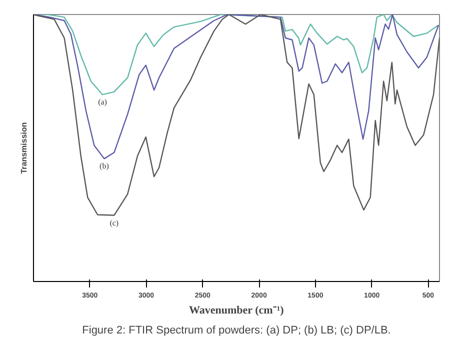 Image resolution: width=451 pixels, height=339 pixels. I want to click on x-axis-title: Wavenumber (cm⁻¹), so click(236, 310).